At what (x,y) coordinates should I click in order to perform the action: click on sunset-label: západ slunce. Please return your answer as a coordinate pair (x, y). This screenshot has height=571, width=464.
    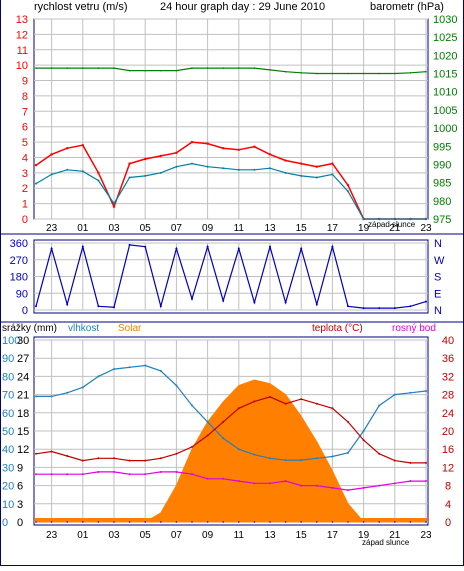
    Looking at the image, I should click on (392, 224).